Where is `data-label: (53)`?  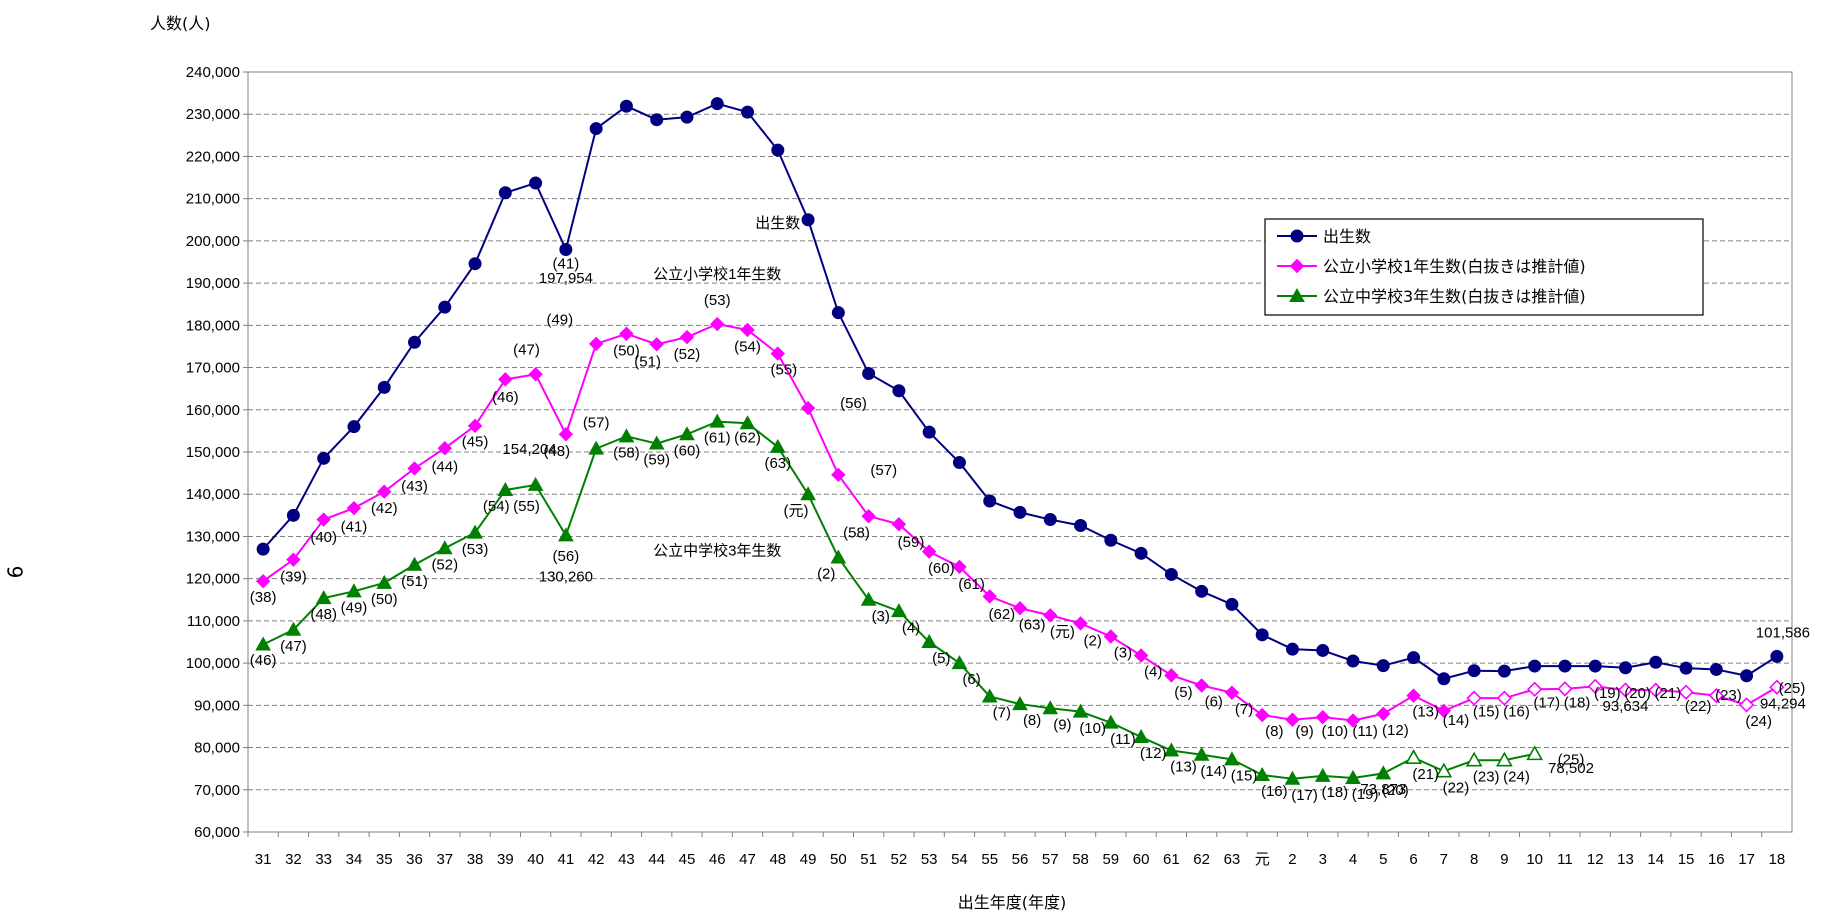 data-label: (53) is located at coordinates (475, 549).